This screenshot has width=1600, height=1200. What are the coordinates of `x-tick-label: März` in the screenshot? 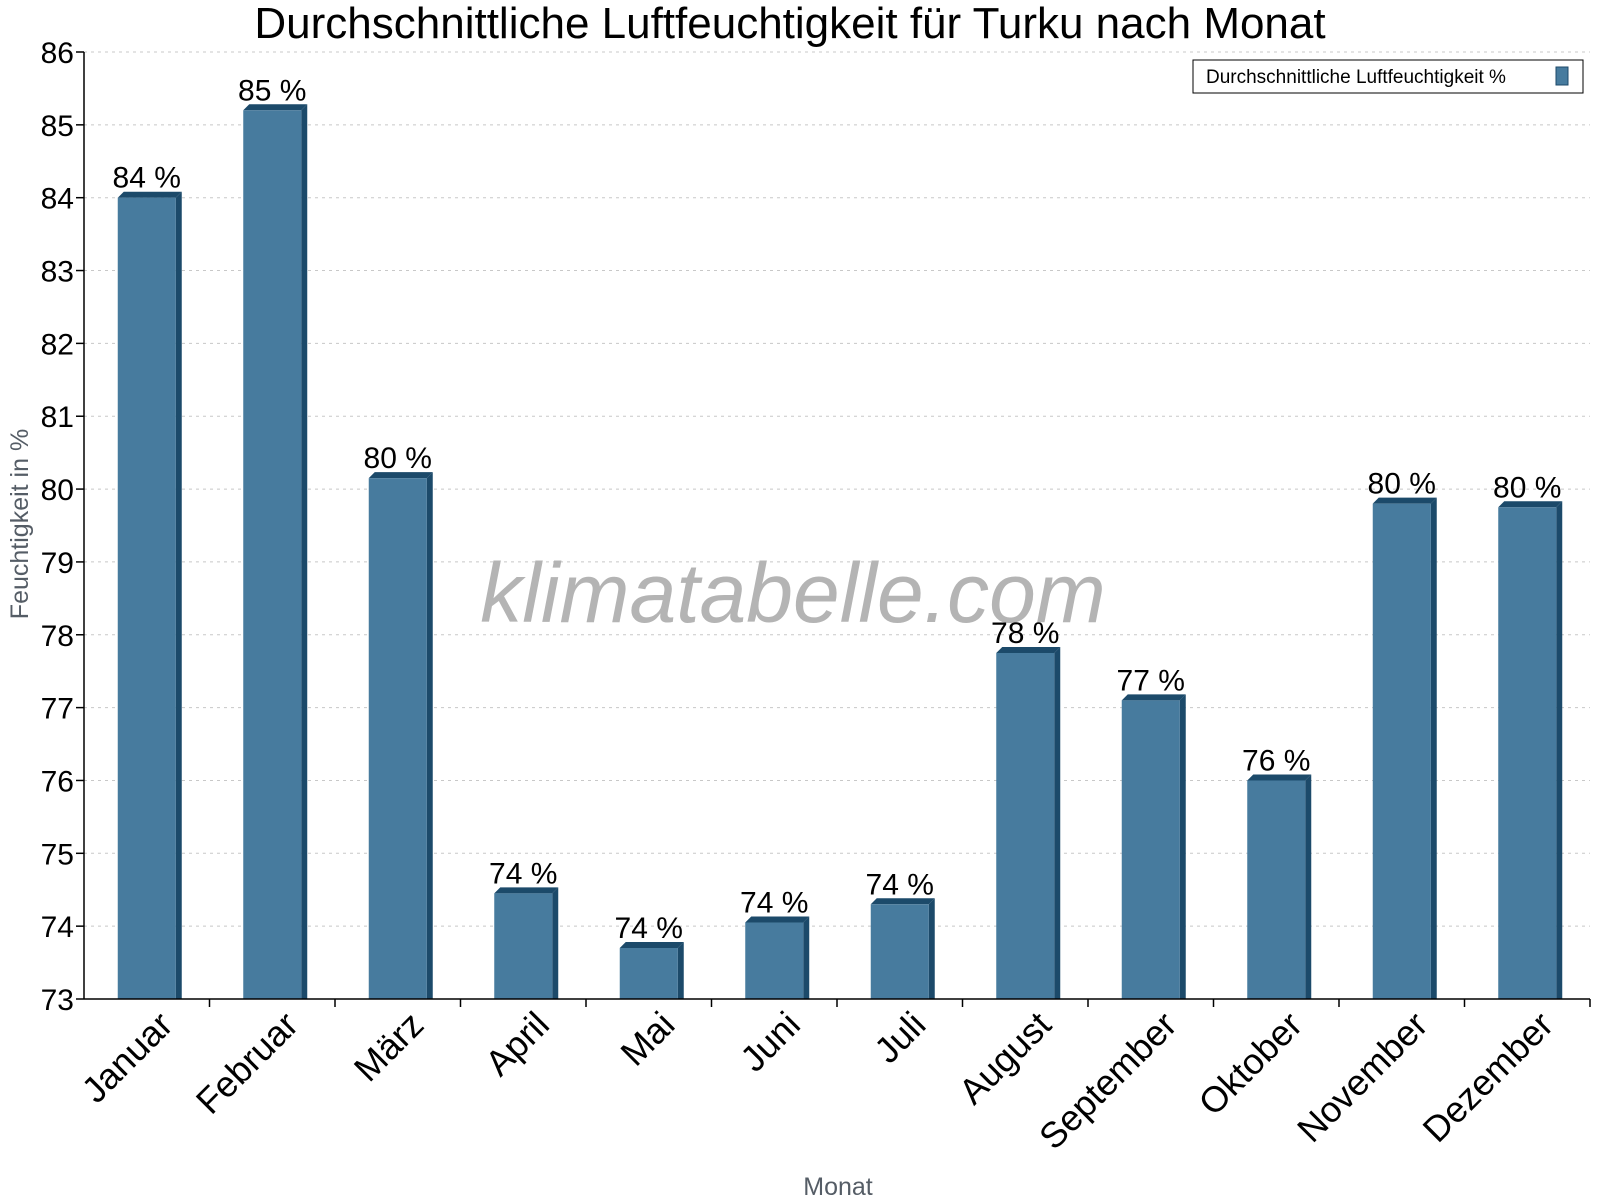 It's located at (389, 1047).